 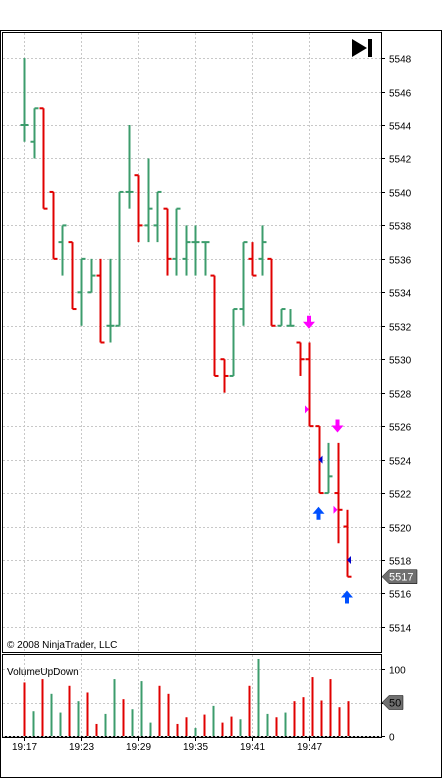 I want to click on price-tick-label: 5514, so click(x=400, y=629).